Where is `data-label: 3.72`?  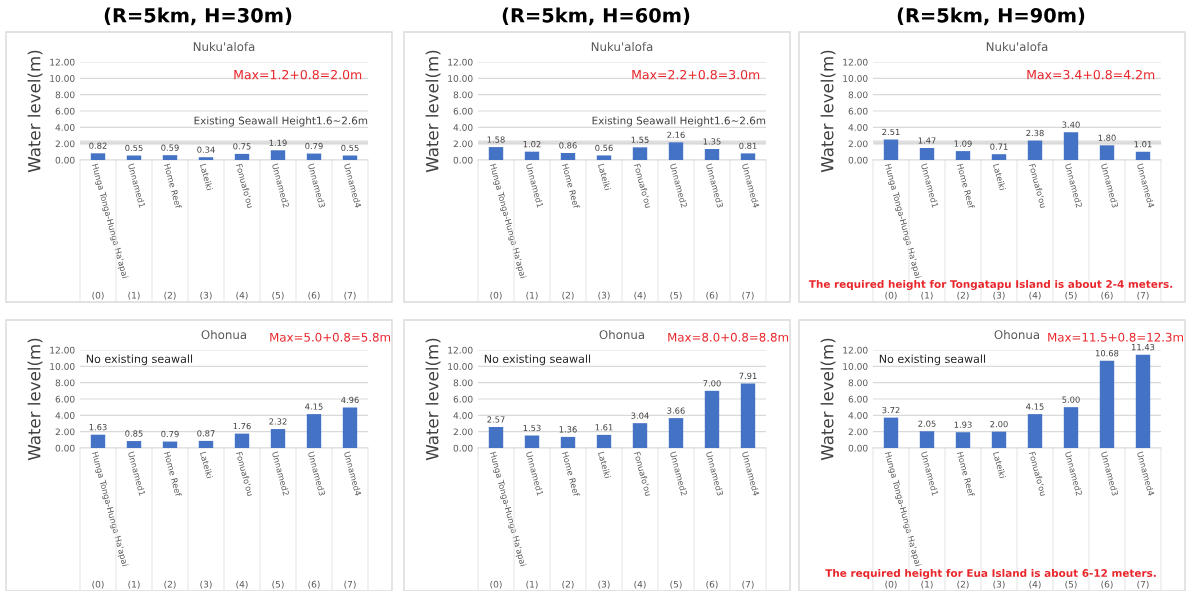 data-label: 3.72 is located at coordinates (891, 410).